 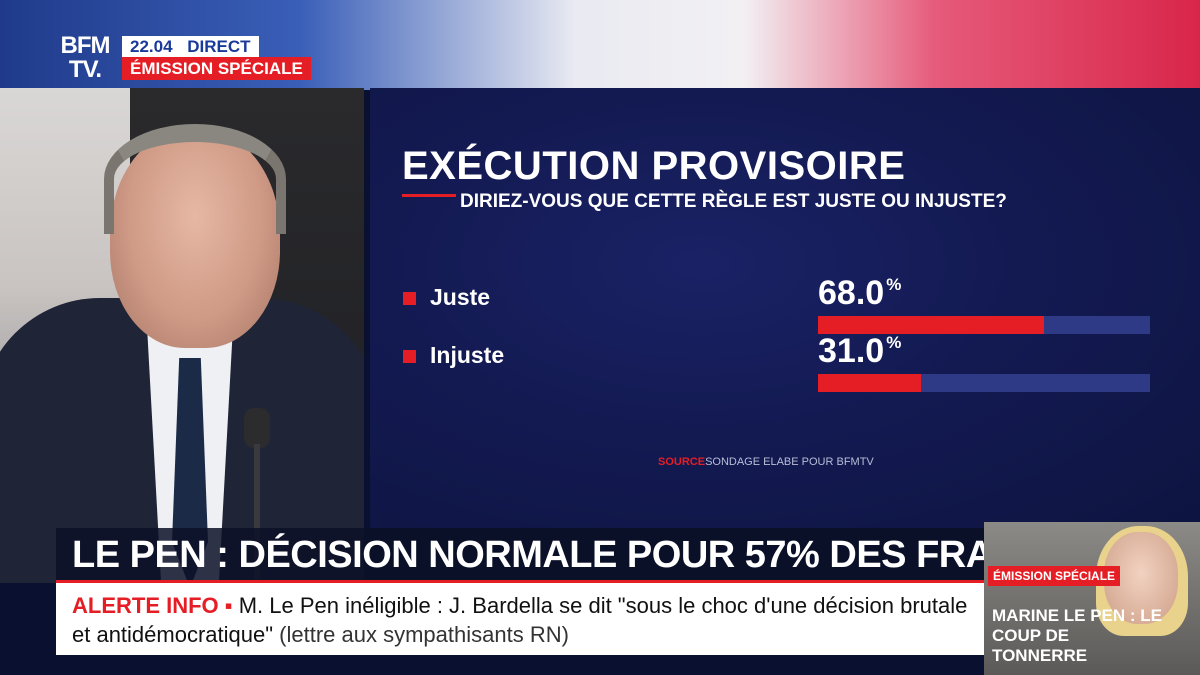 I want to click on logo-line-1: BFM, so click(x=85, y=45).